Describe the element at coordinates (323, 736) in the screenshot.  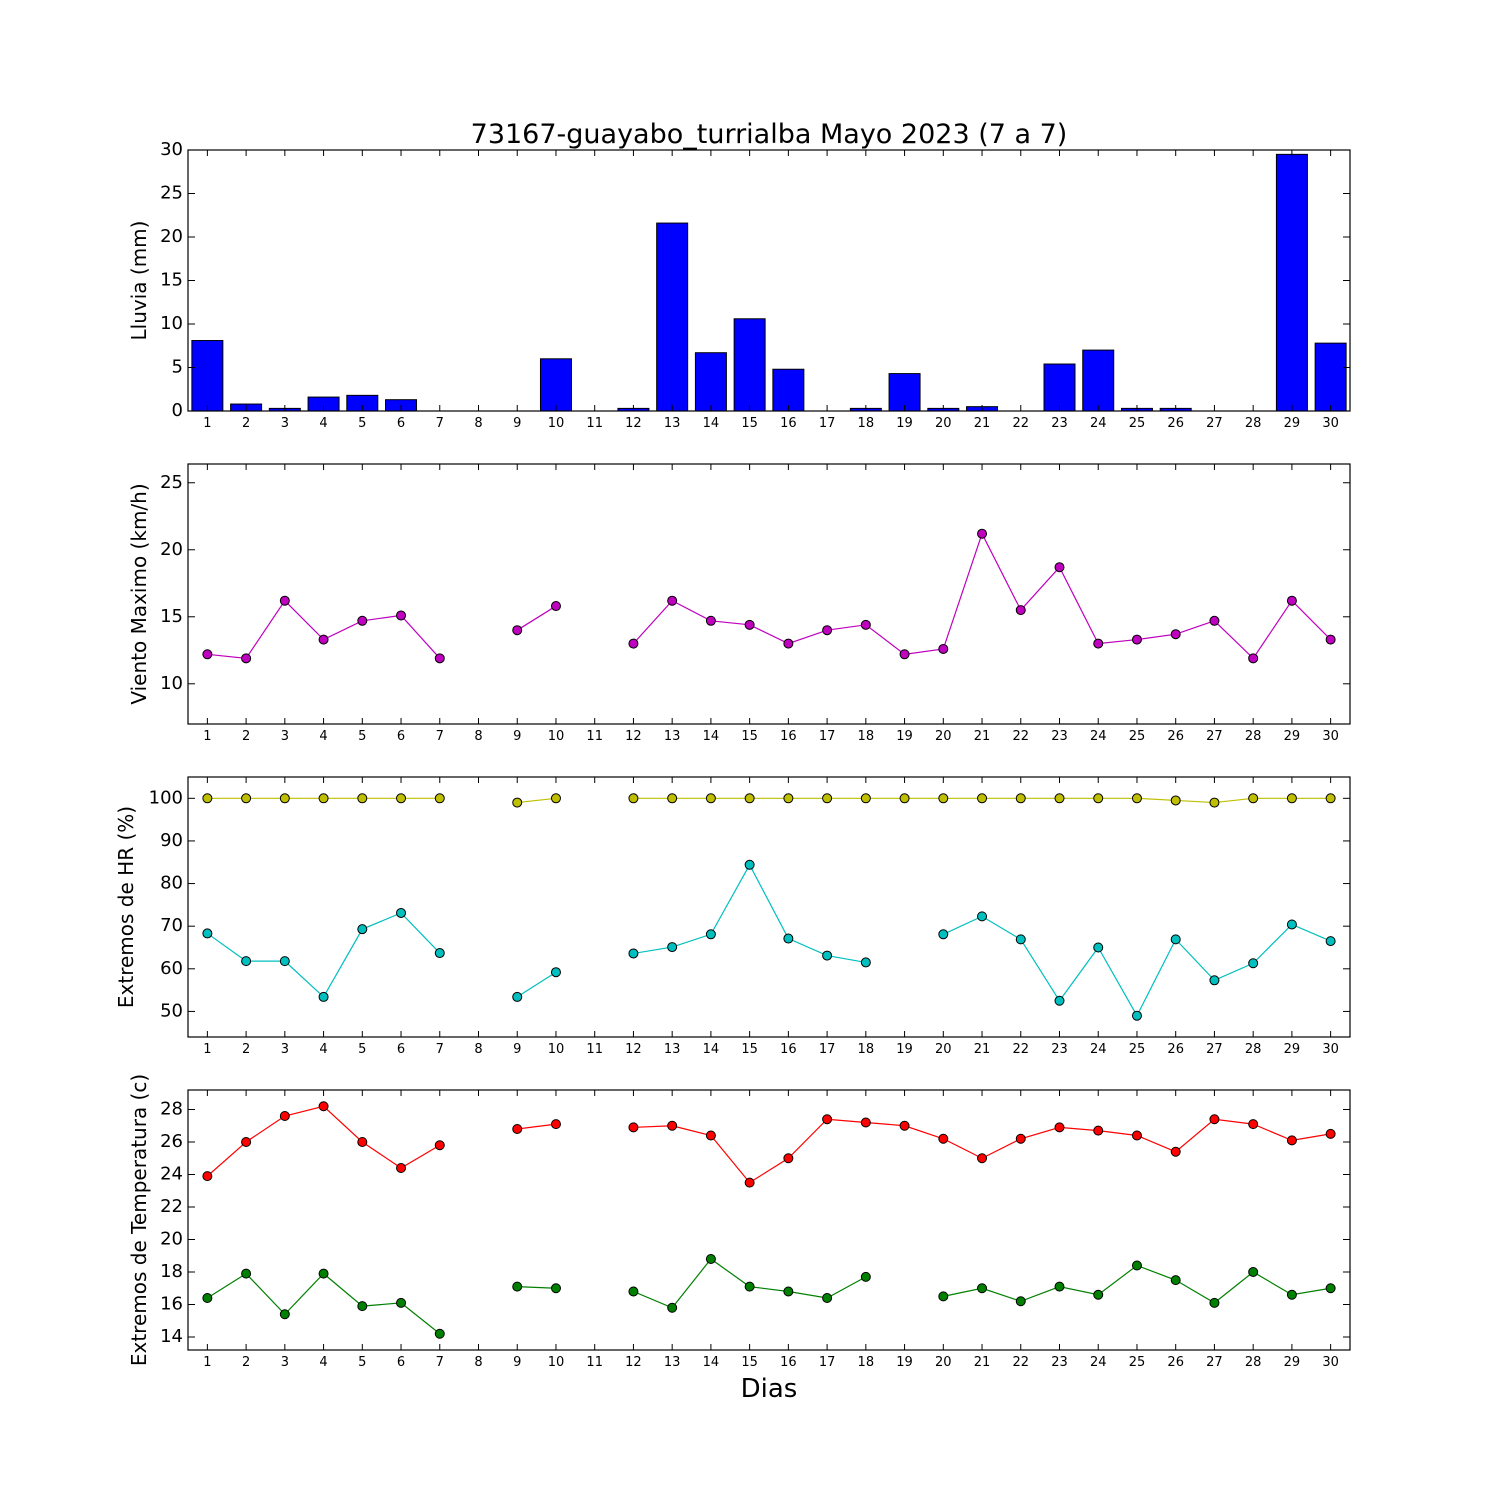
I see `x-tick-label: 4` at that location.